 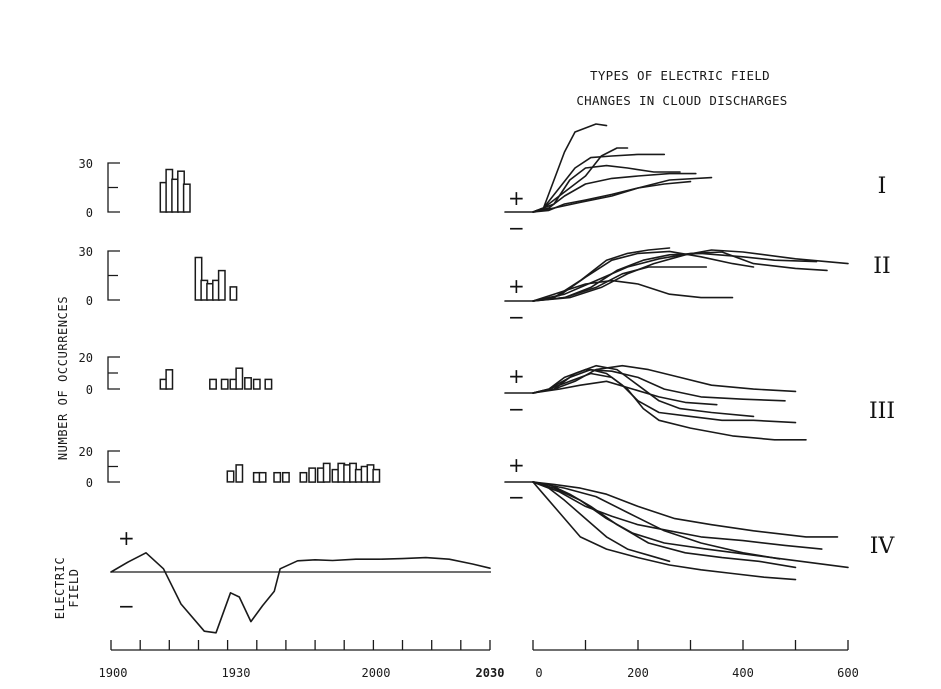 I want to click on left-x-tick-label: 1930, so click(x=236, y=673).